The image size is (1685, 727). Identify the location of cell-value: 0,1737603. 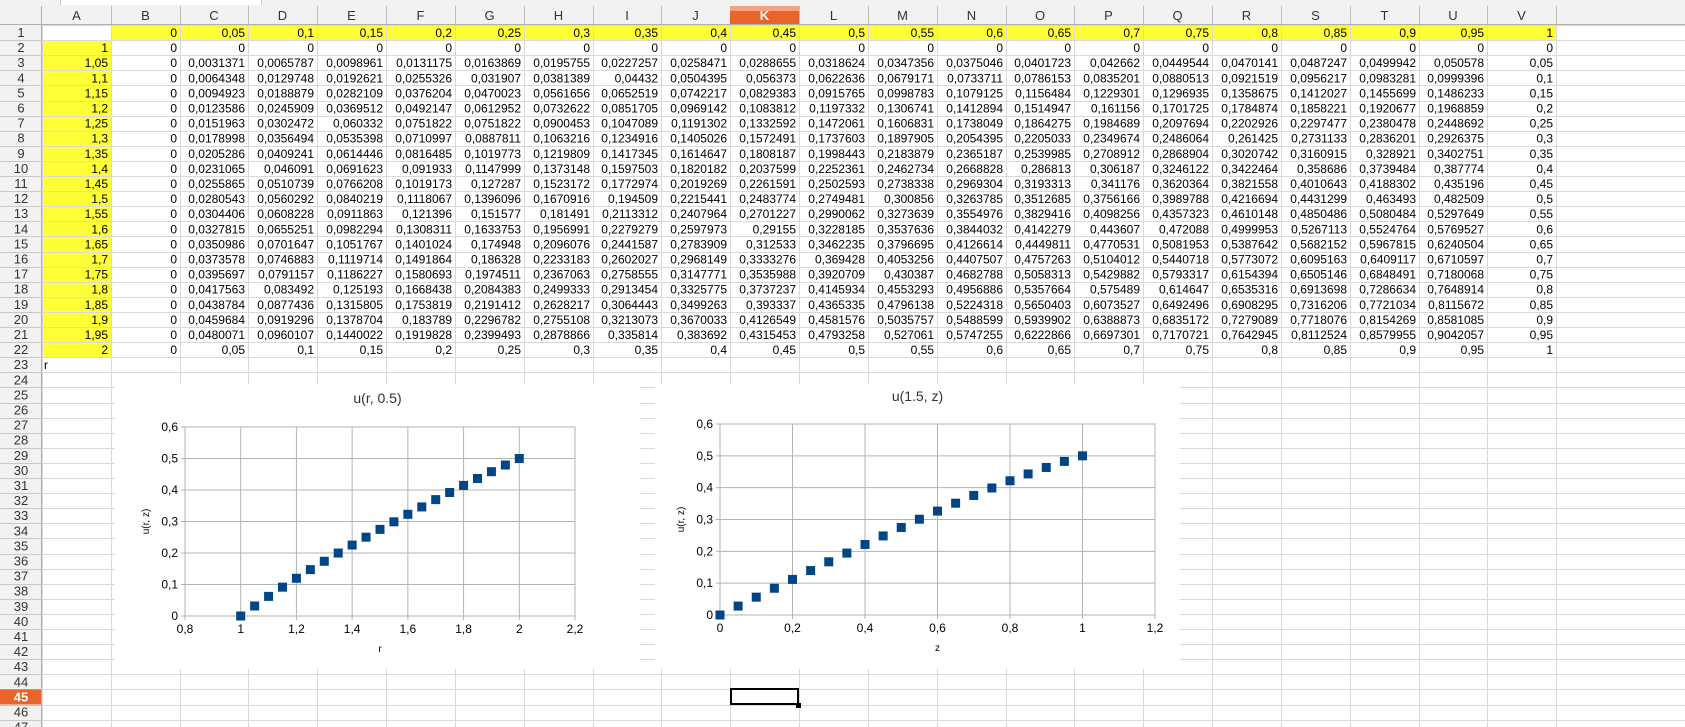
(836, 139).